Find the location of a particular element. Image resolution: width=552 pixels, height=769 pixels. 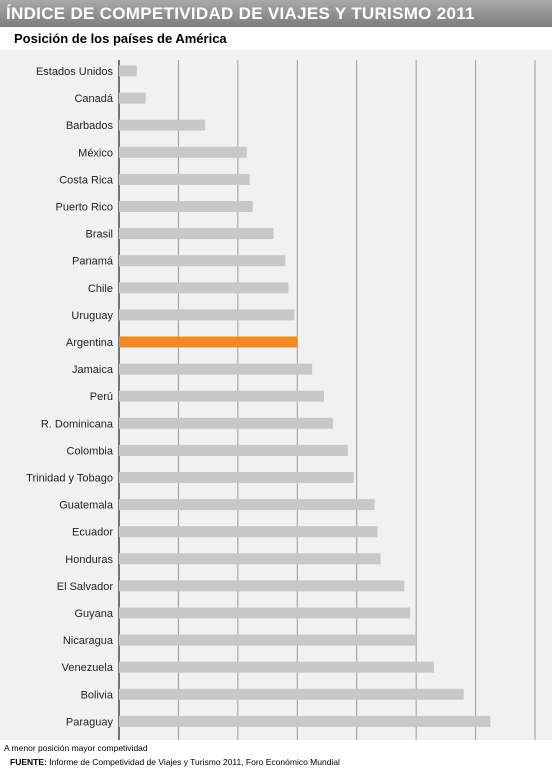

category-label: R. Dominicana is located at coordinates (77, 424).